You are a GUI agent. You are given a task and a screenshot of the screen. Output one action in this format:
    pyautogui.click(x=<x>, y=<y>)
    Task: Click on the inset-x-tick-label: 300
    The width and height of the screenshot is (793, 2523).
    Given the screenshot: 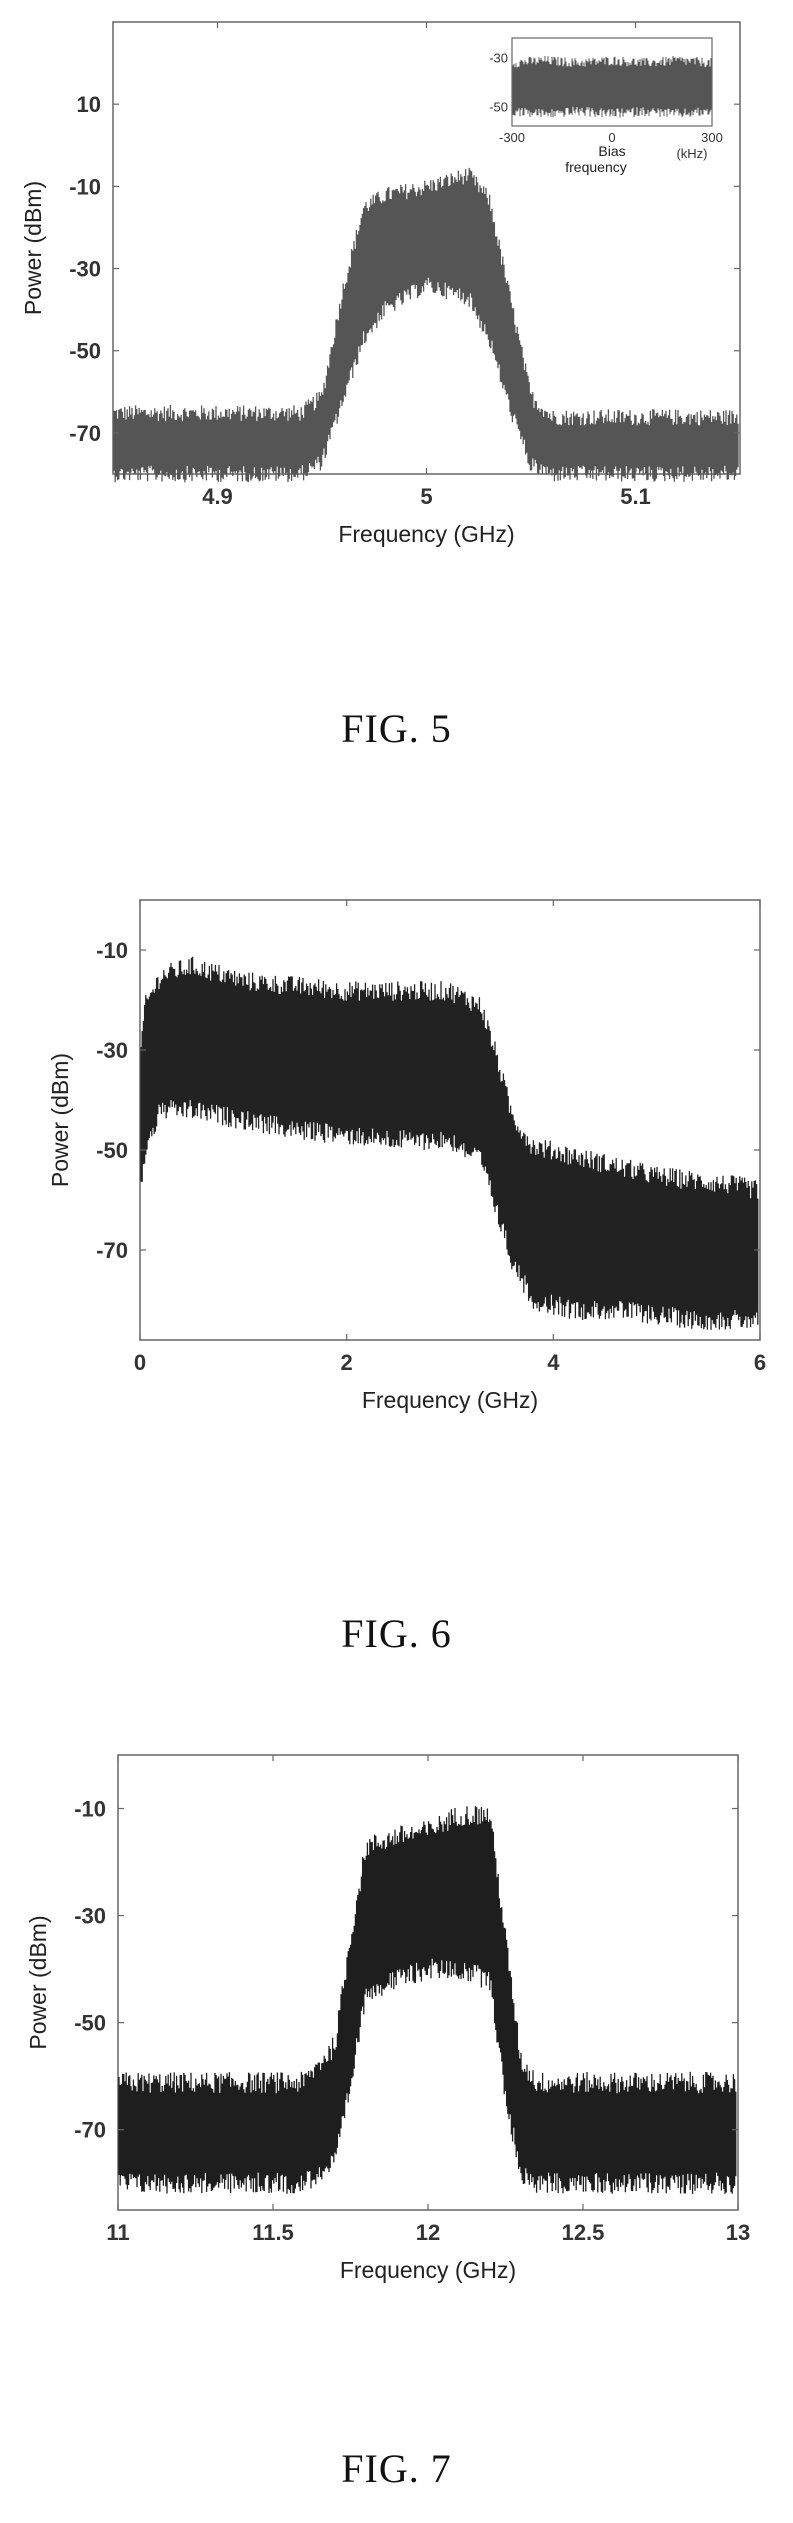 What is the action you would take?
    pyautogui.click(x=712, y=137)
    